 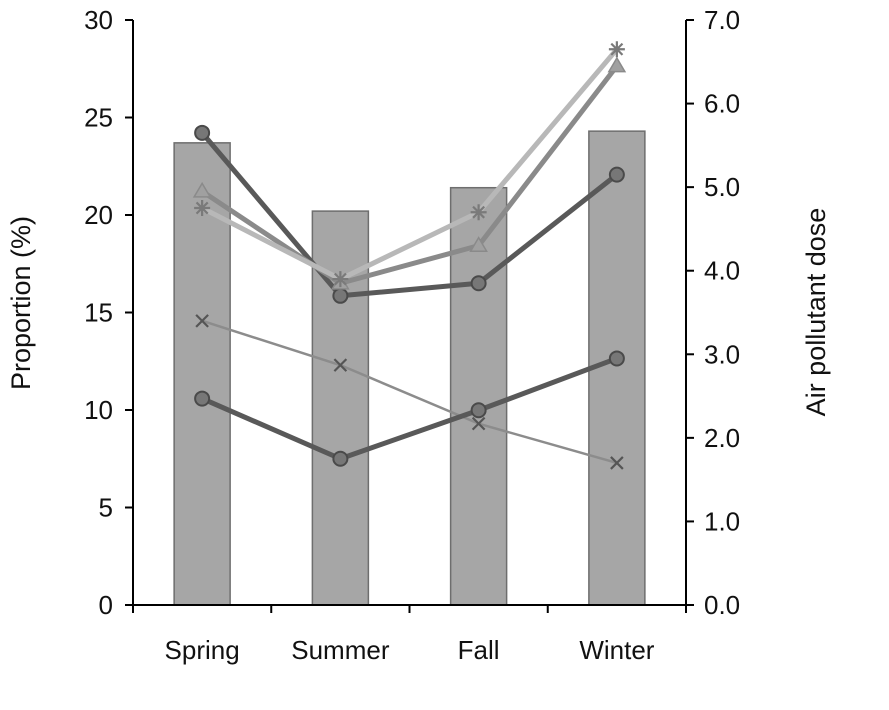 I want to click on y-right-tick-label: 2.0, so click(x=722, y=438).